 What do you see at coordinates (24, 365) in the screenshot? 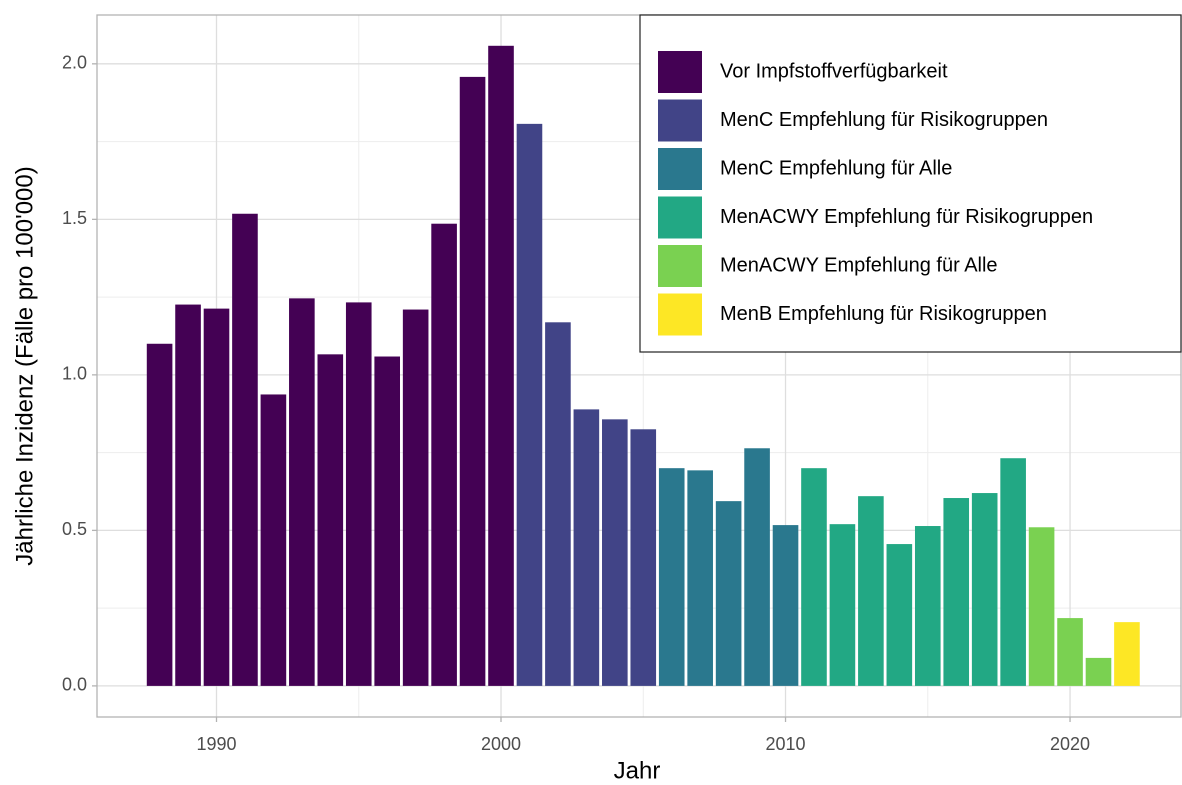
I see `y-axis-title: Jährliche Inzidenz (Fälle pro 100'000)` at bounding box center [24, 365].